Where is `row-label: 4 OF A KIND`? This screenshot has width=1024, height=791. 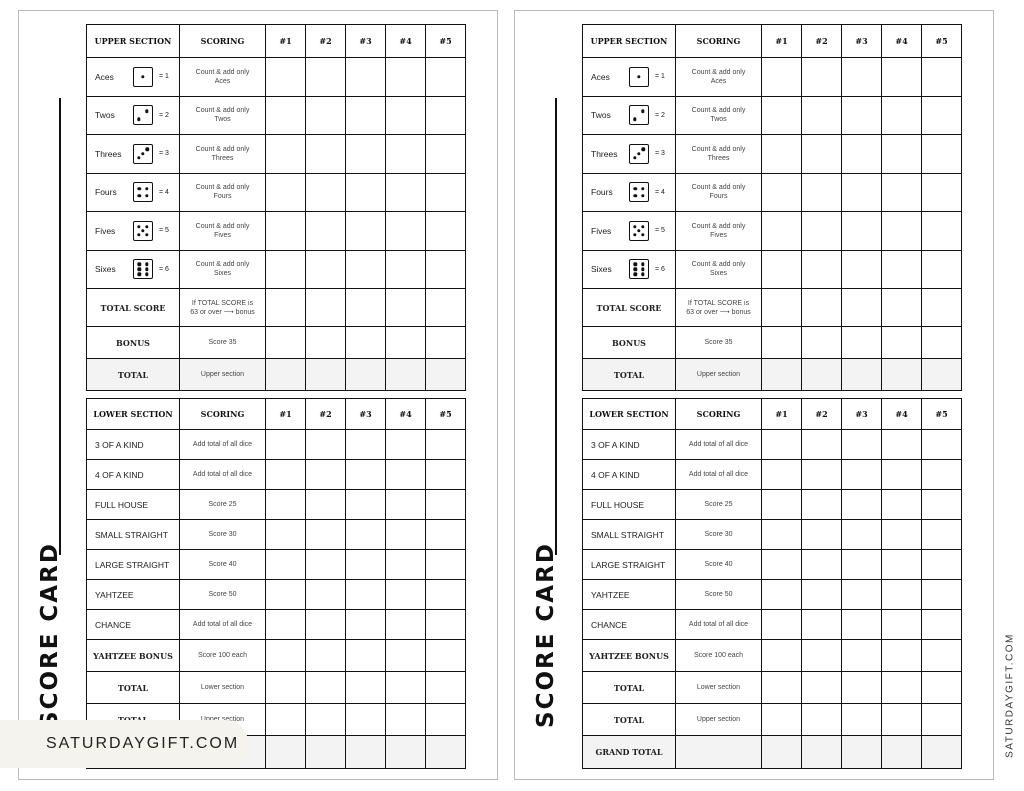 row-label: 4 OF A KIND is located at coordinates (133, 474).